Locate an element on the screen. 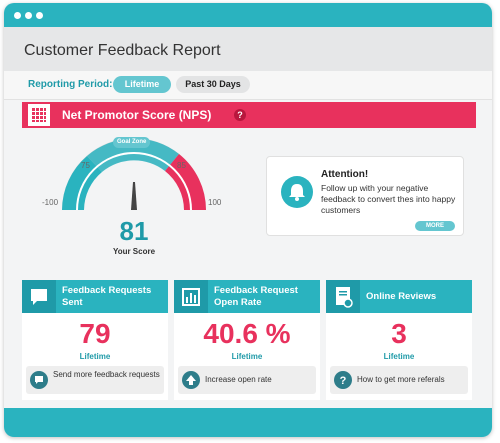 The width and height of the screenshot is (500, 443). reporting-period-bar: Reporting Period: Lifetime Past 30 Days is located at coordinates (248, 85).